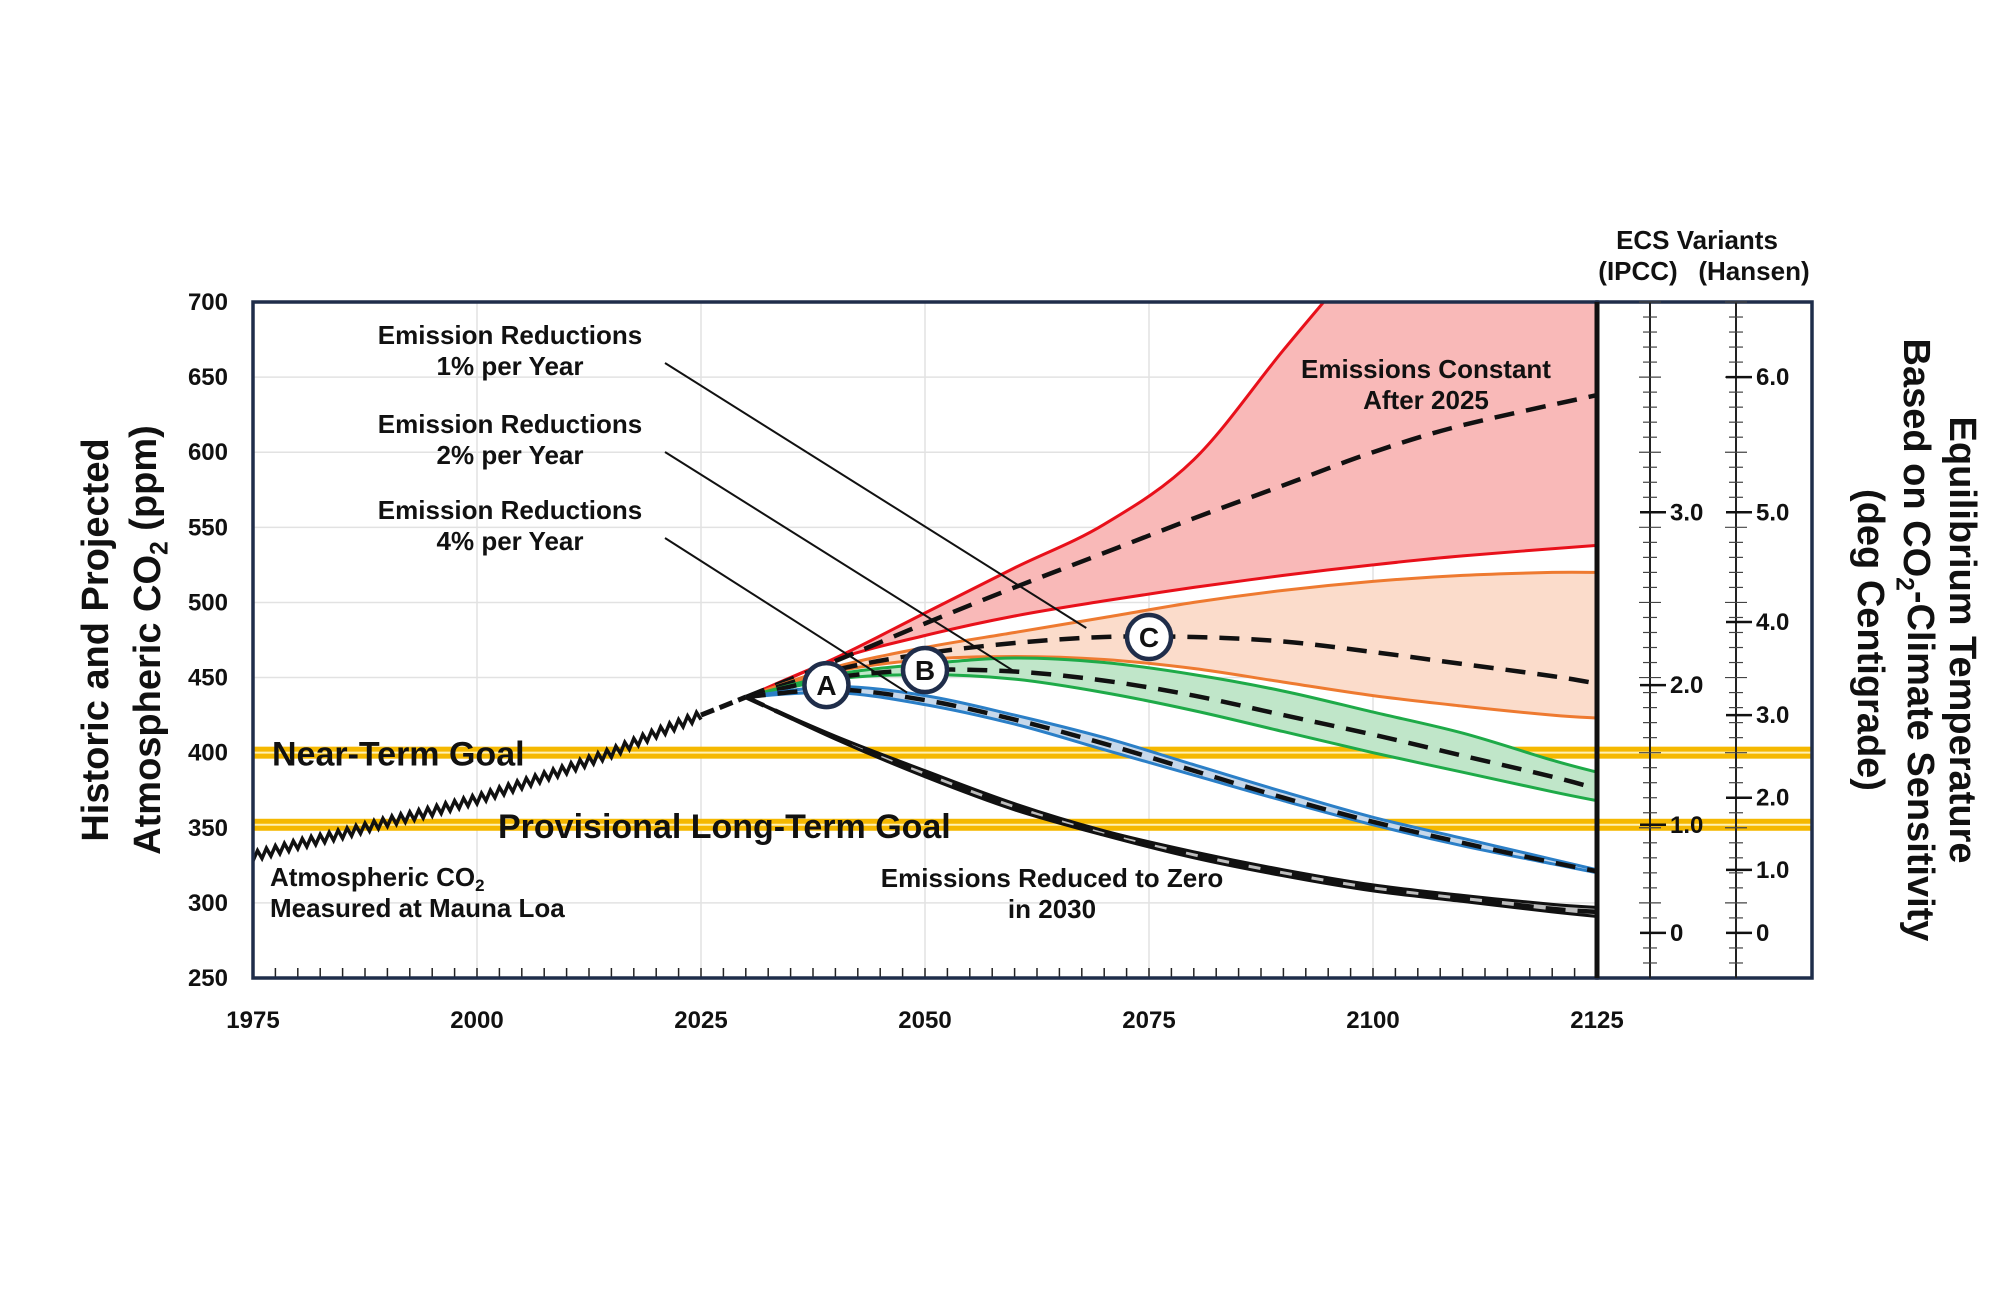 This screenshot has width=2000, height=1304. Describe the element at coordinates (1962, 640) in the screenshot. I see `right-axis-title-line1: Equilibrium Temperature` at that location.